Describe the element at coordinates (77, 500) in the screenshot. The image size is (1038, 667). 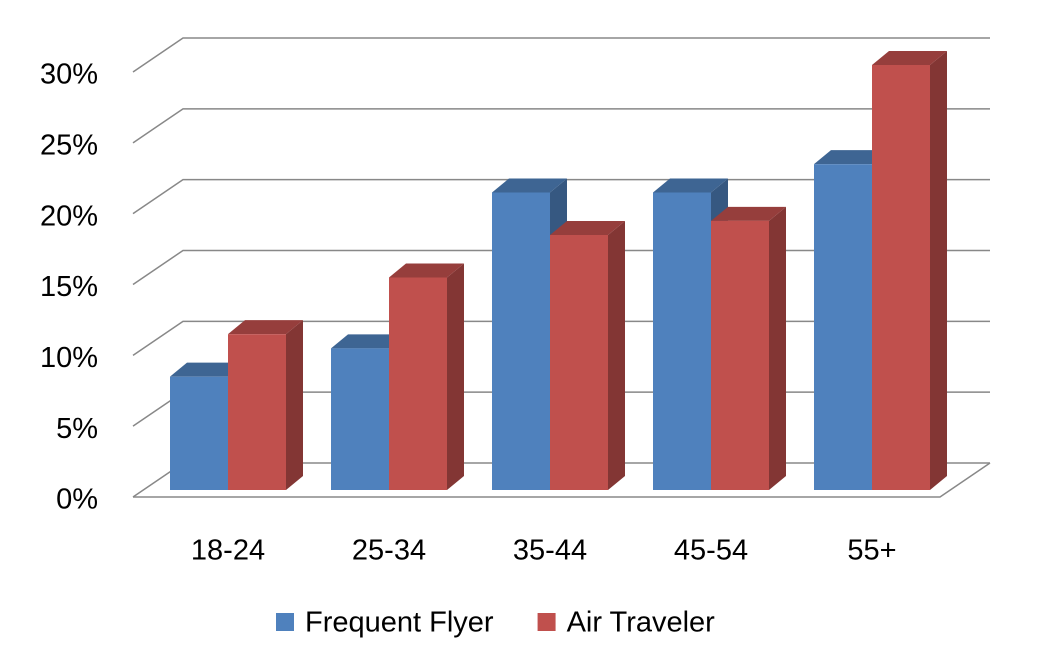
I see `y-tick-label: 0%` at that location.